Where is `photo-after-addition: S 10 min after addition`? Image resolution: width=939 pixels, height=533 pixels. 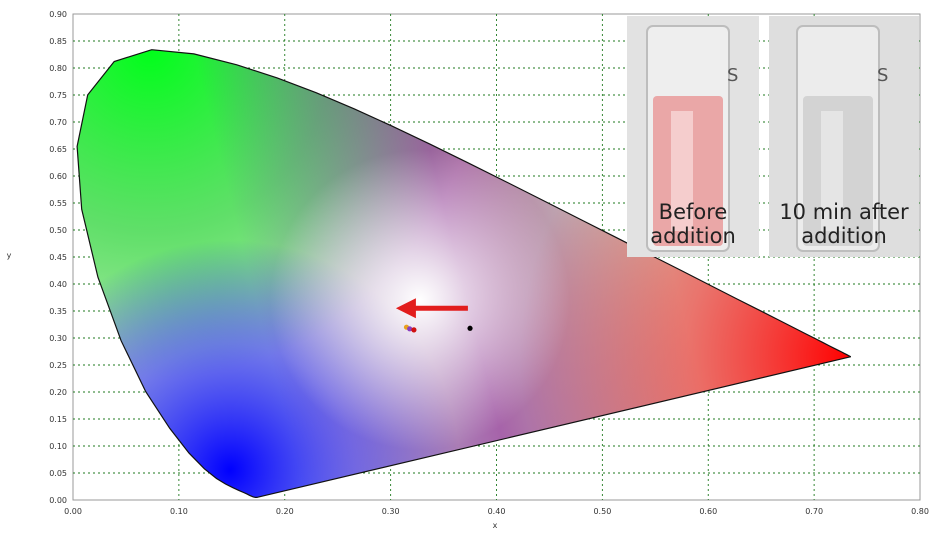
photo-after-addition: S 10 min after addition is located at coordinates (844, 136).